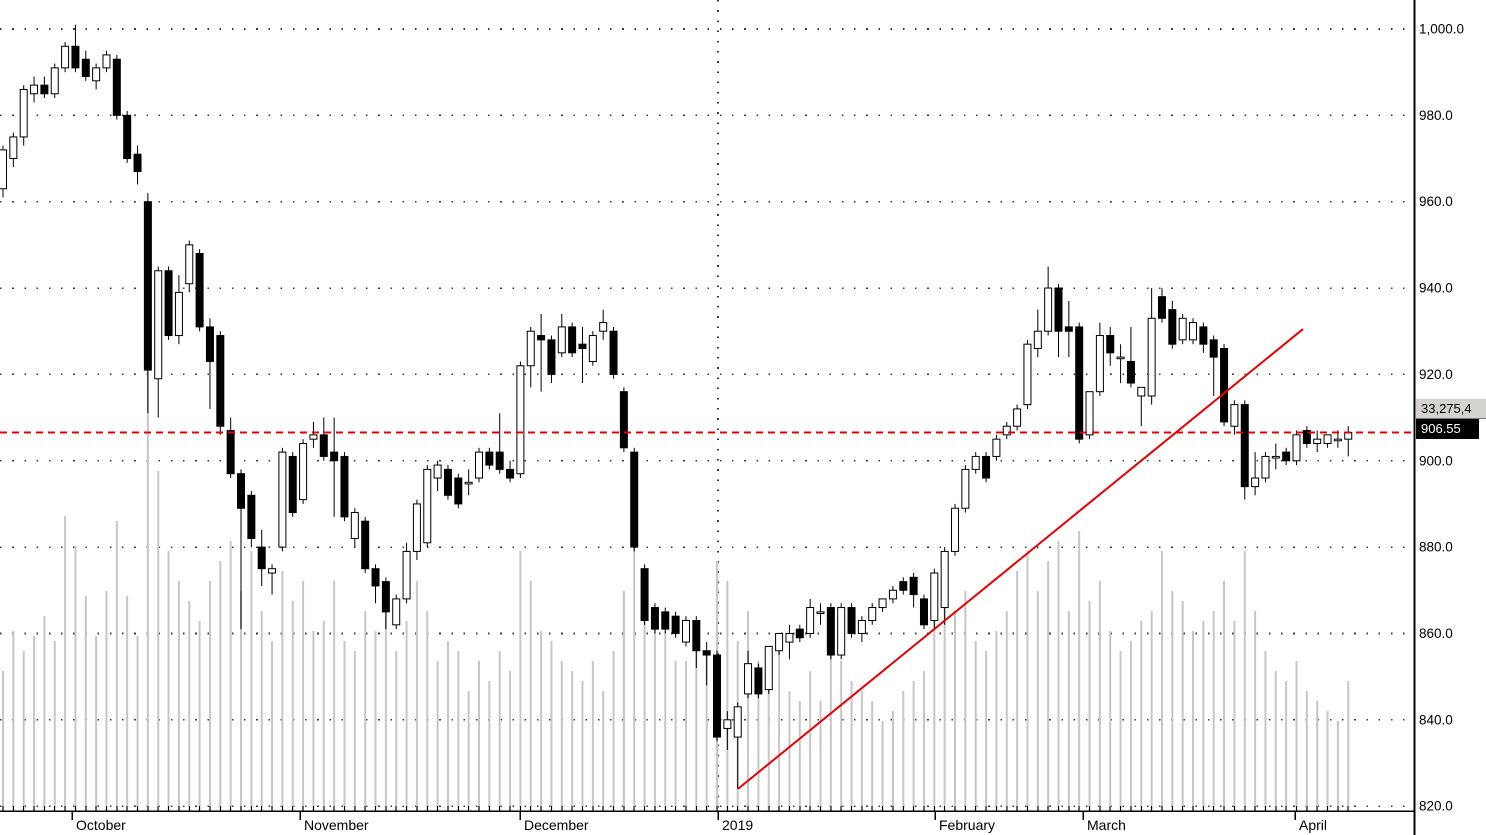  What do you see at coordinates (1436, 719) in the screenshot?
I see `y-axis-label: 840.0` at bounding box center [1436, 719].